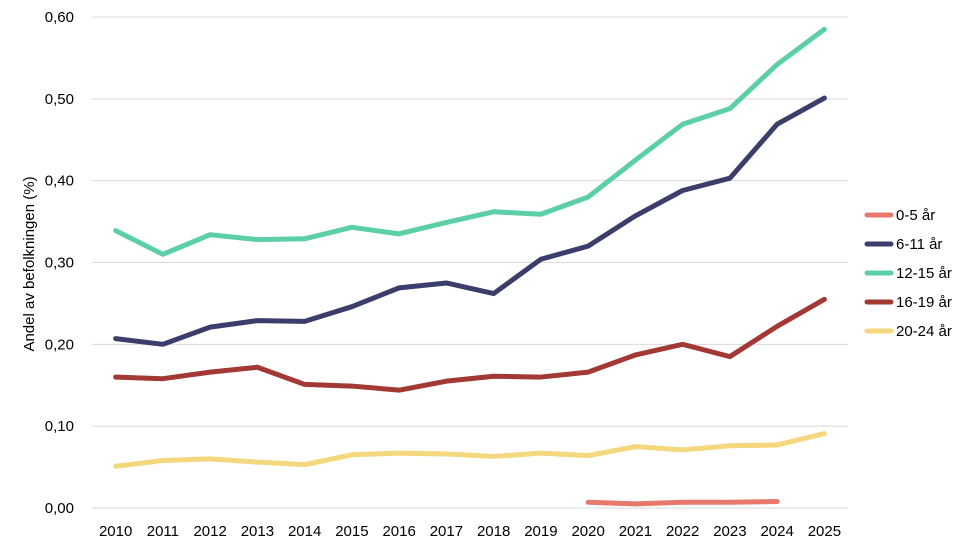 The width and height of the screenshot is (970, 550). Describe the element at coordinates (470, 344) in the screenshot. I see `series-line-16-19-years` at that location.